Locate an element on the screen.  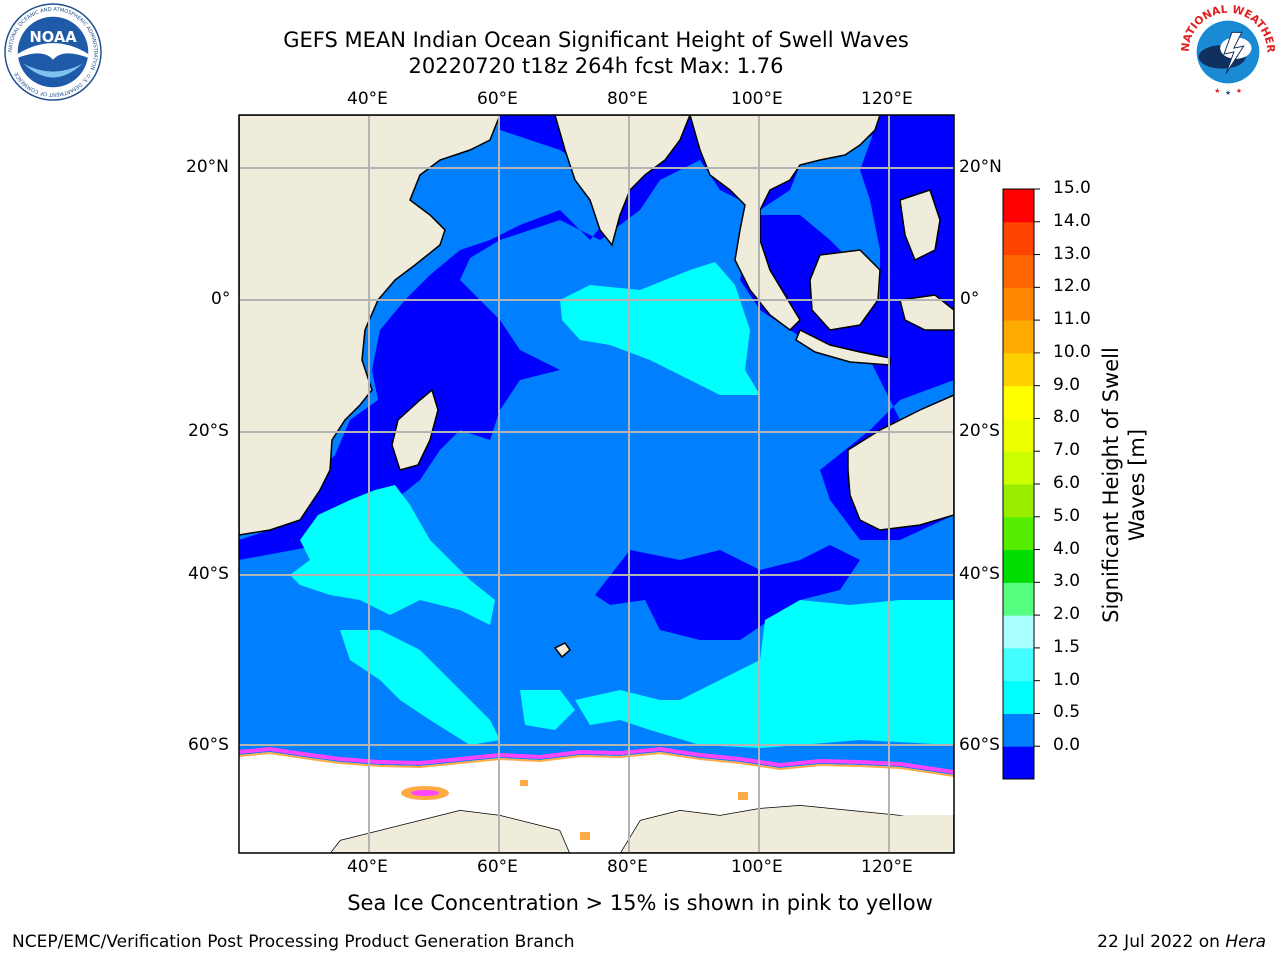
lat-label-right: 60°S is located at coordinates (979, 745).